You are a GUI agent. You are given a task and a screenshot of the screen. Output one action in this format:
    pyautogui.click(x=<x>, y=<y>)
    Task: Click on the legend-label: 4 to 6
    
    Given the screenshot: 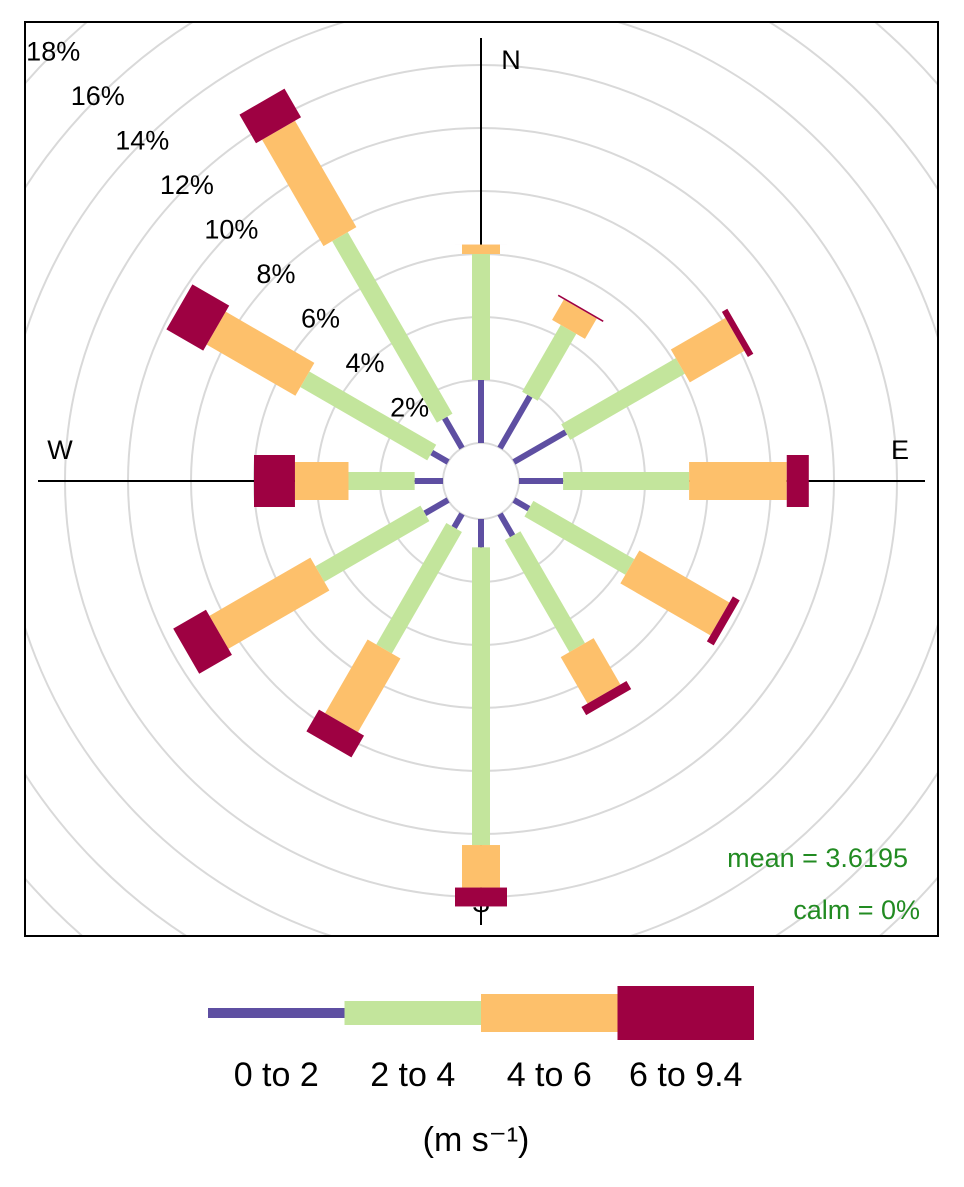 What is the action you would take?
    pyautogui.click(x=549, y=1075)
    